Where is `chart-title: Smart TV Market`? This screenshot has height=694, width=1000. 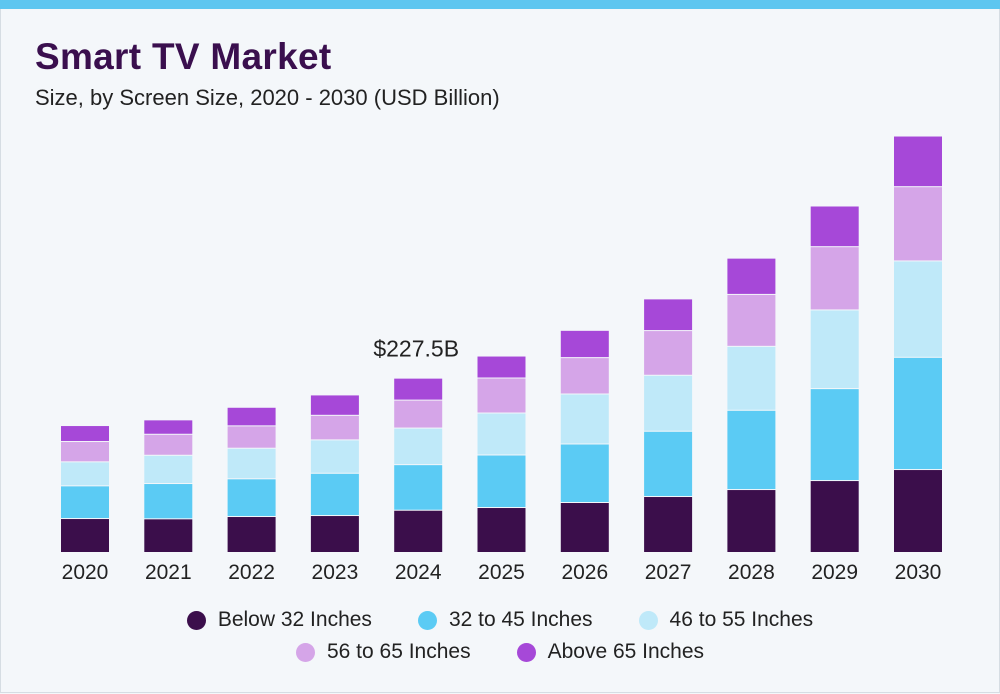 chart-title: Smart TV Market is located at coordinates (183, 56).